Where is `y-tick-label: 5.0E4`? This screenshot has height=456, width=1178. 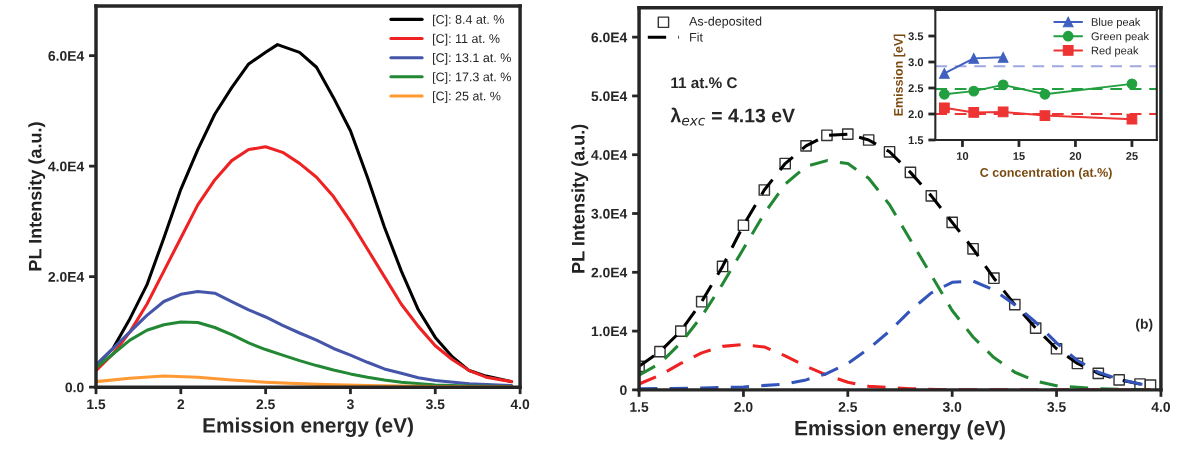
y-tick-label: 5.0E4 is located at coordinates (609, 96).